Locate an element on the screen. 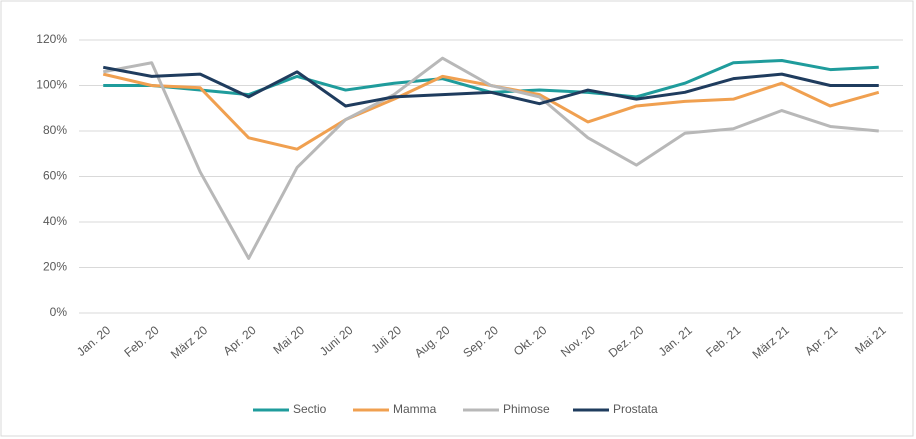  legend-label: Mamma is located at coordinates (415, 409).